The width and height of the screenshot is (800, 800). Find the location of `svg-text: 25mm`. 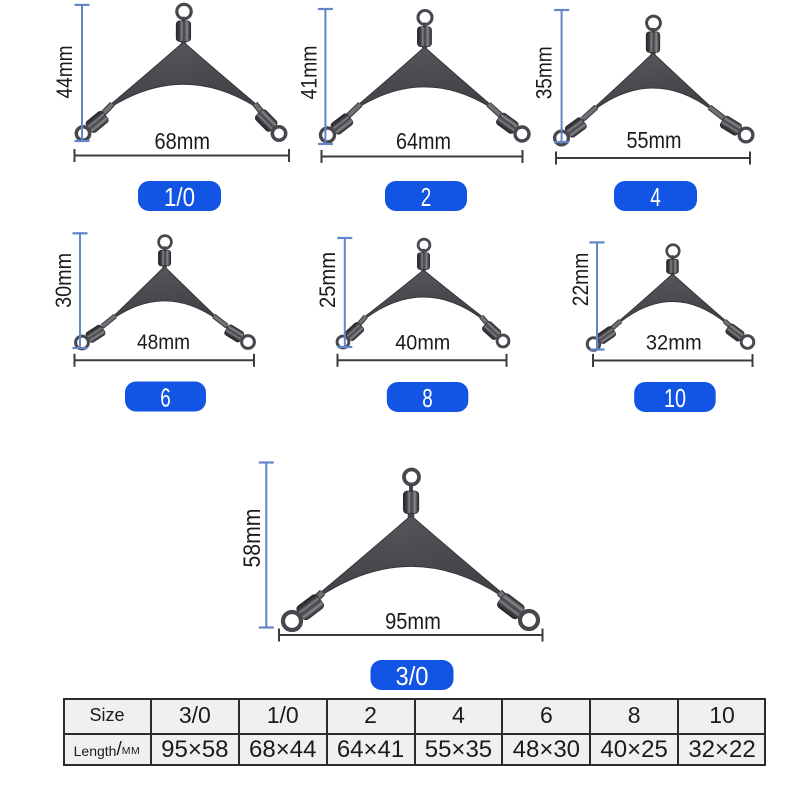

svg-text: 25mm is located at coordinates (327, 280).